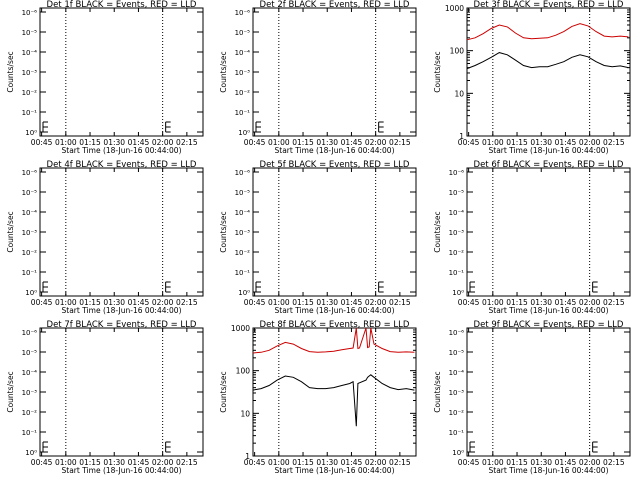  Describe the element at coordinates (457, 51) in the screenshot. I see `y-tick-label: 100` at that location.